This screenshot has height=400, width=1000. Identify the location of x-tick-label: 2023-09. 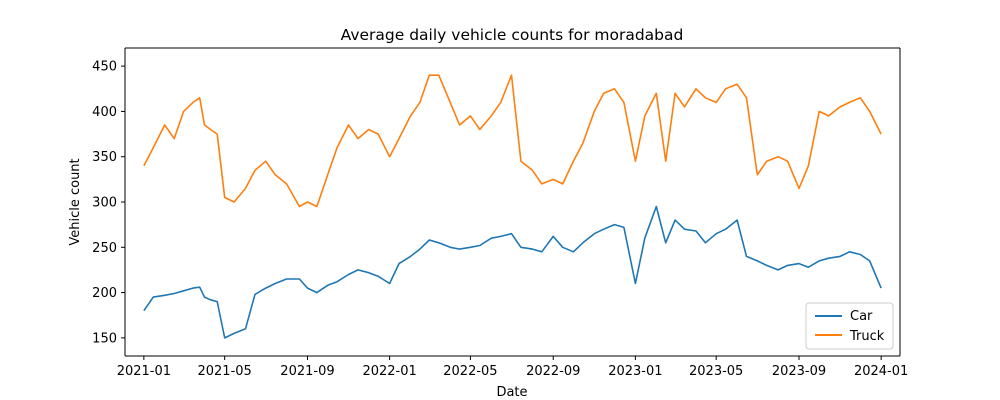
(799, 371).